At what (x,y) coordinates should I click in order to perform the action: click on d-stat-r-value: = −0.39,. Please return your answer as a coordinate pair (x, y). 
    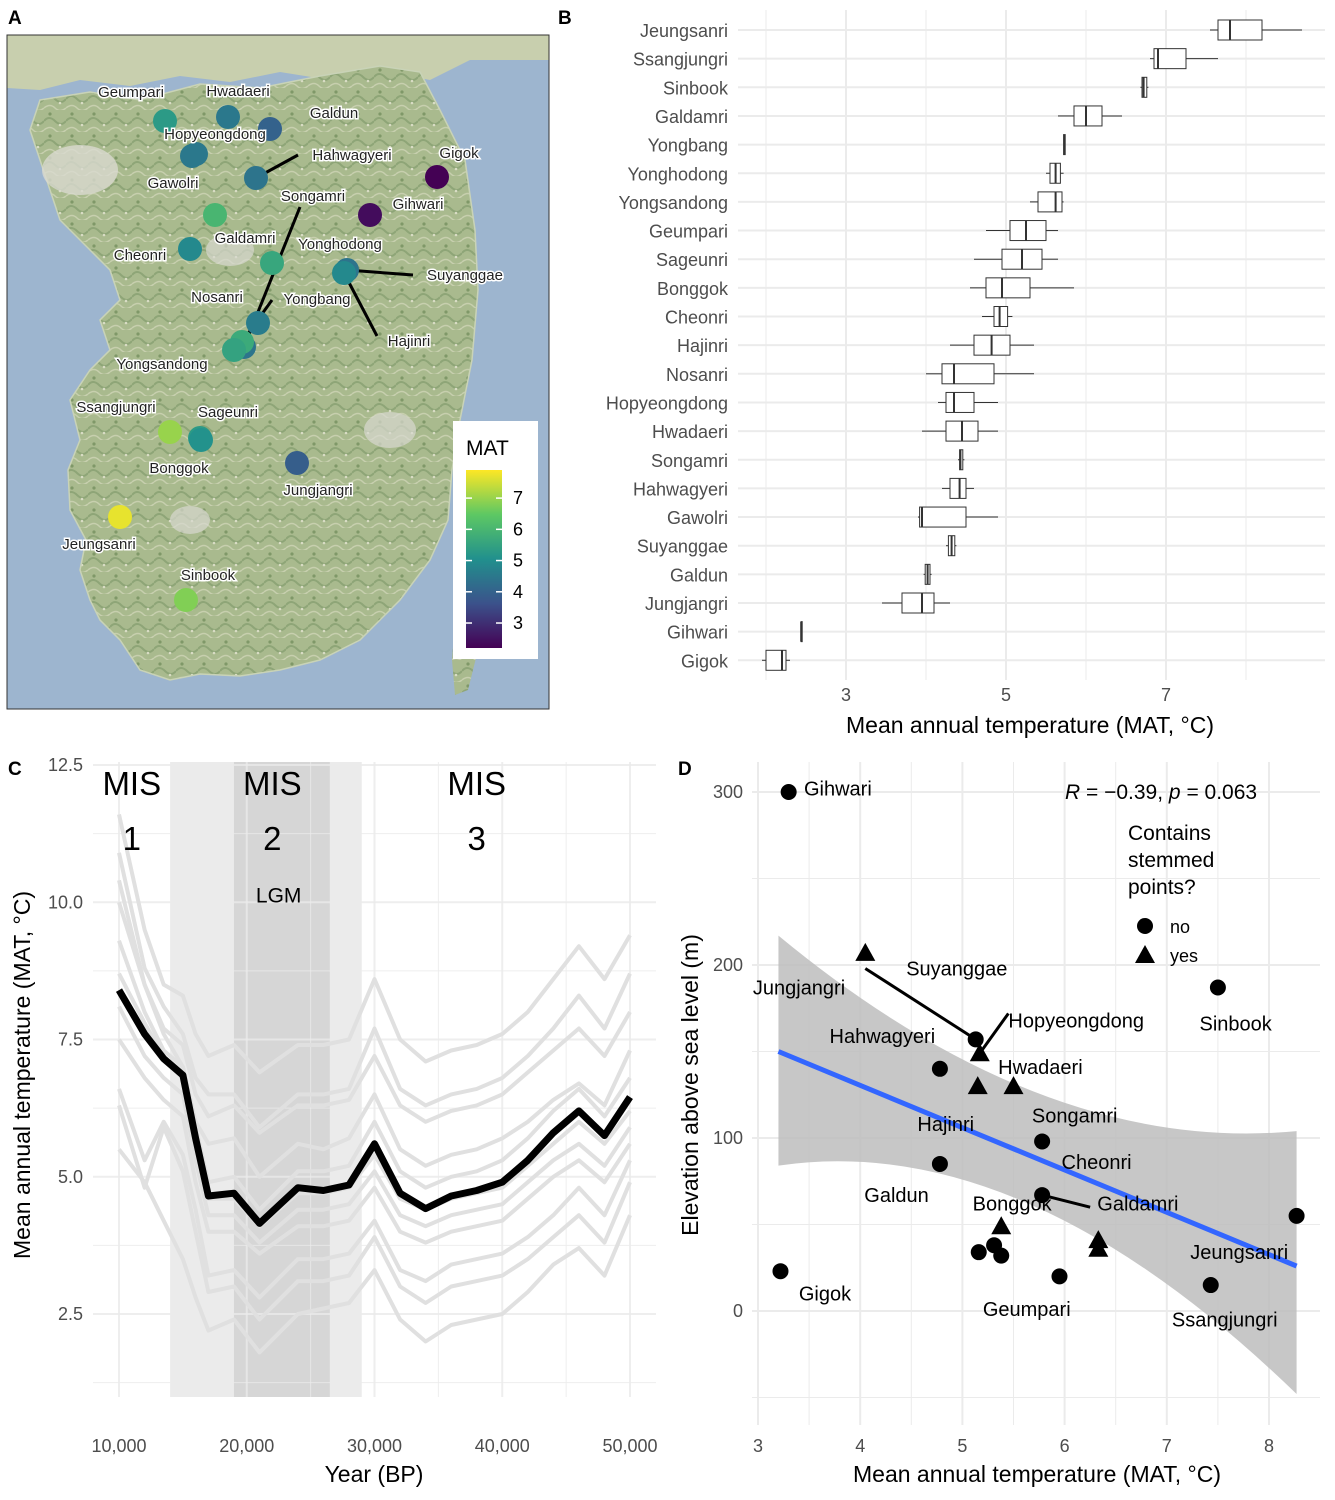
    Looking at the image, I should click on (1124, 792).